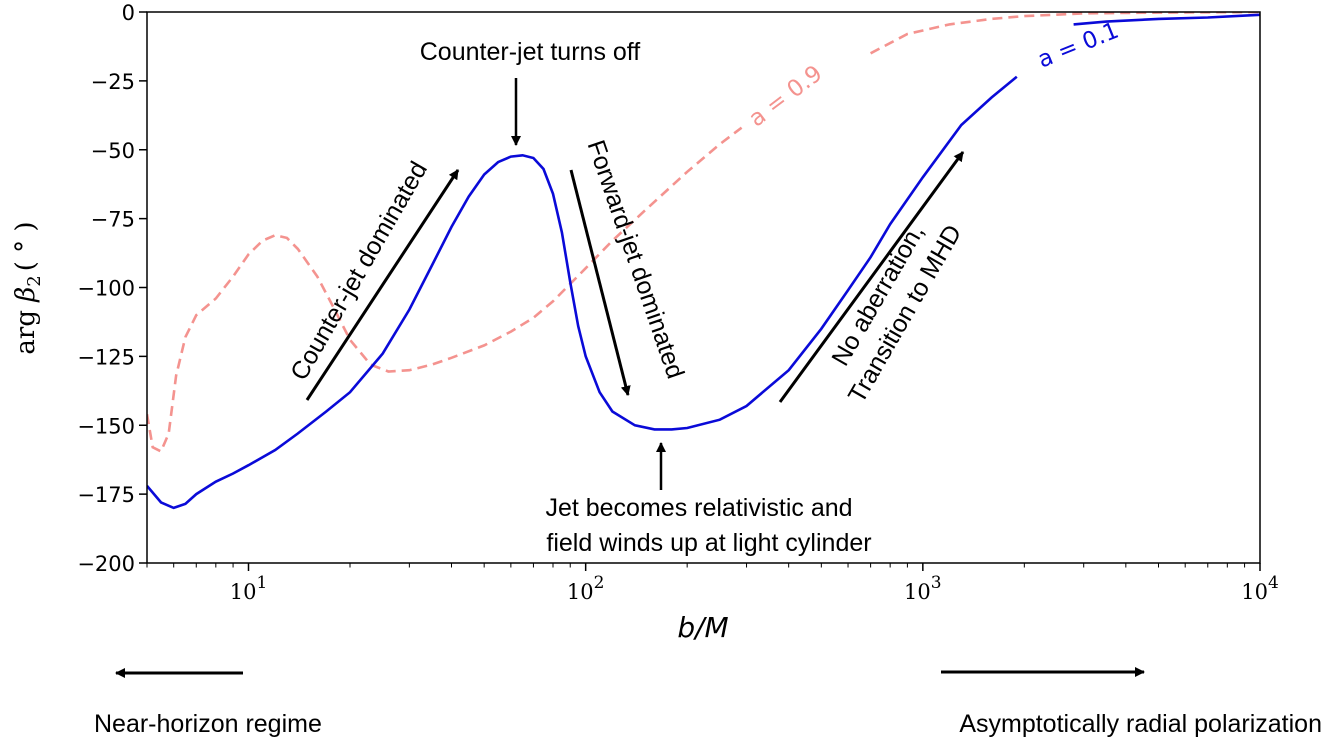  What do you see at coordinates (586, 588) in the screenshot?
I see `x-tick-label: 10²` at bounding box center [586, 588].